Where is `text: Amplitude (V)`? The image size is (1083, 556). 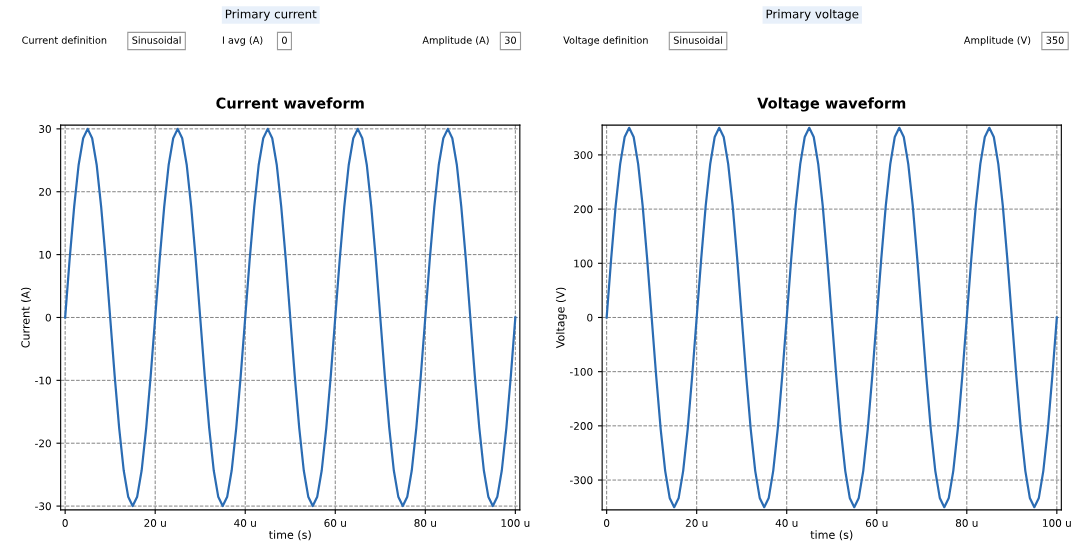 text: Amplitude (V) is located at coordinates (997, 41).